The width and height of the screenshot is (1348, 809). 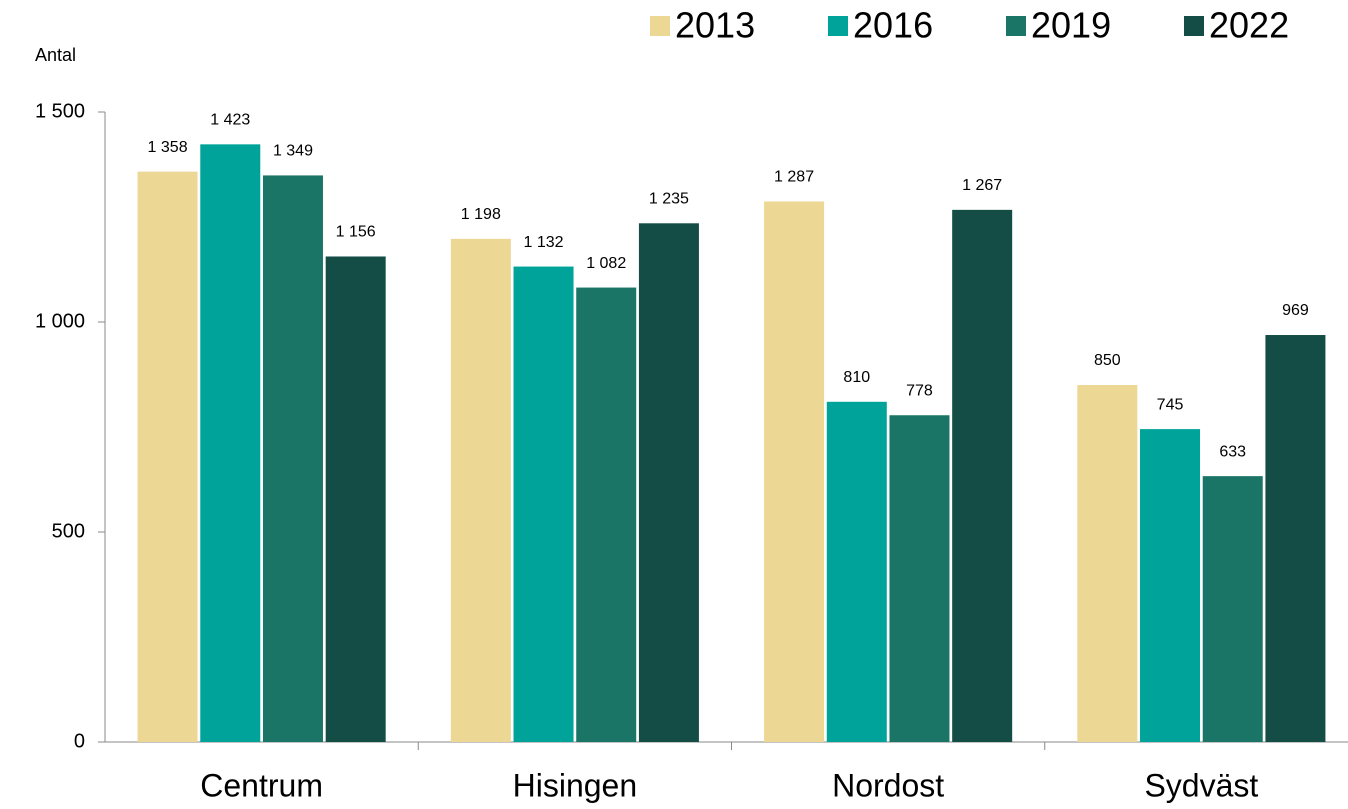 What do you see at coordinates (60, 321) in the screenshot?
I see `y-tick-label: 1 000` at bounding box center [60, 321].